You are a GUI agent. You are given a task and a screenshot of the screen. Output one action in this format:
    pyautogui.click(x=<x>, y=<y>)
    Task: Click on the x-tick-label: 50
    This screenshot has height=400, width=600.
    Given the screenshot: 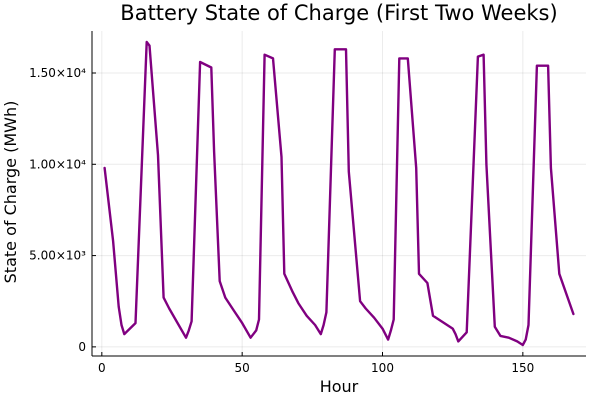 What is the action you would take?
    pyautogui.click(x=242, y=368)
    